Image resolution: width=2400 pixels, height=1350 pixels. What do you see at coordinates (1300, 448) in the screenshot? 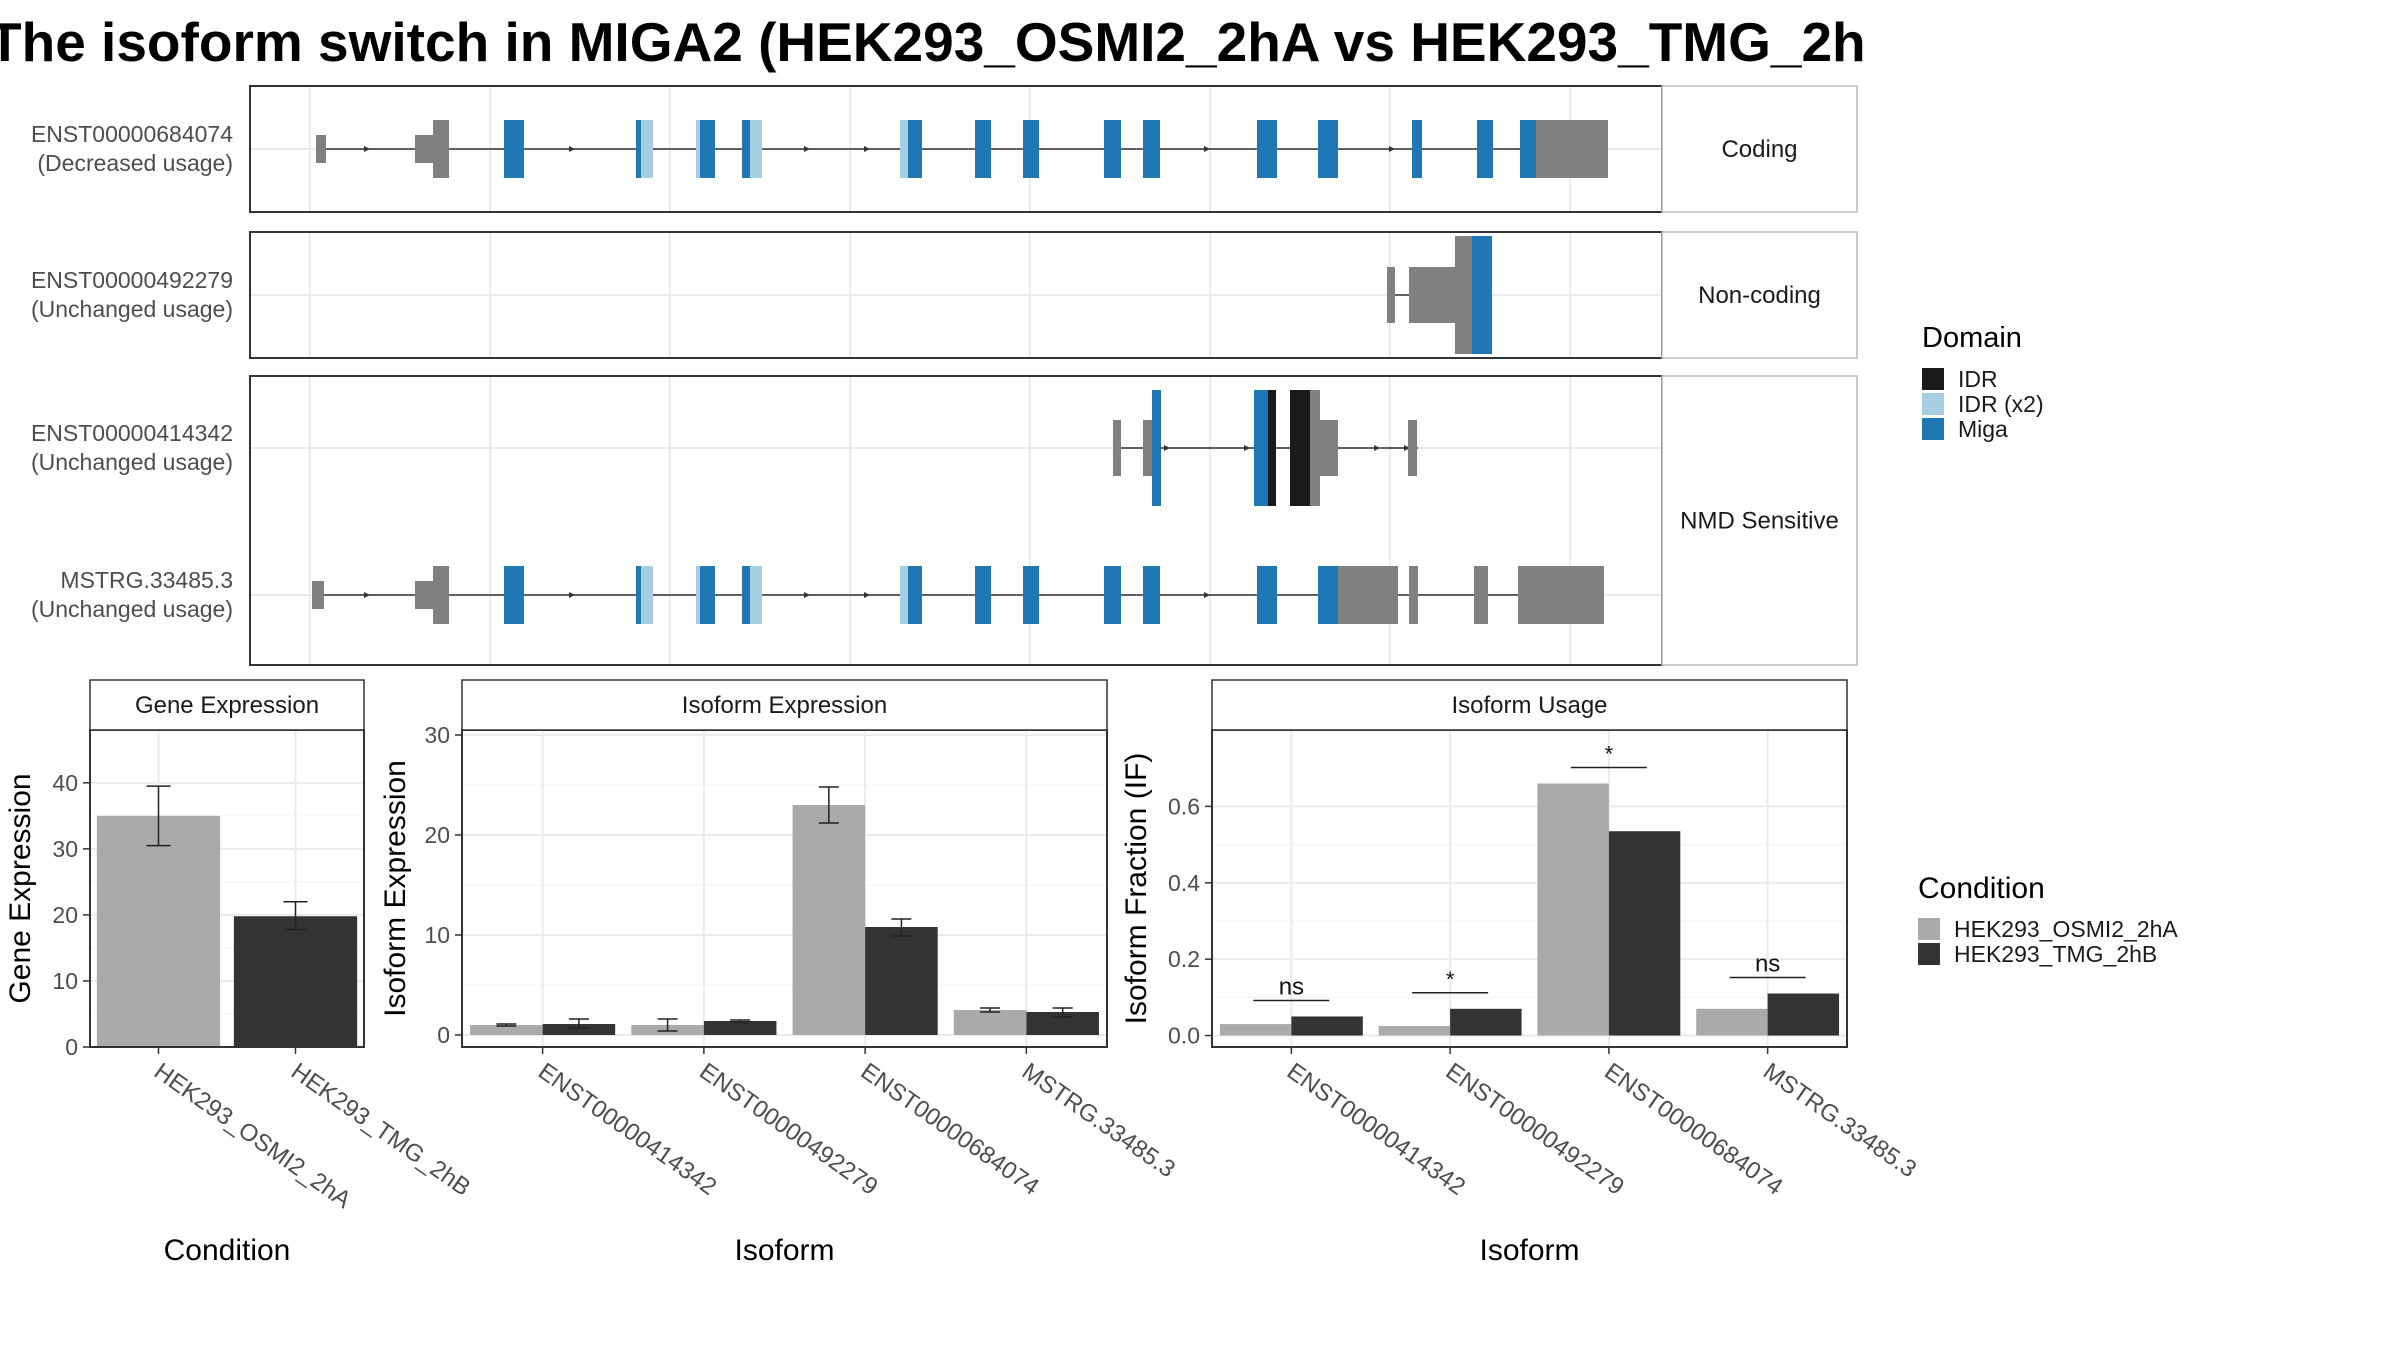
I see `idr-domain-block` at bounding box center [1300, 448].